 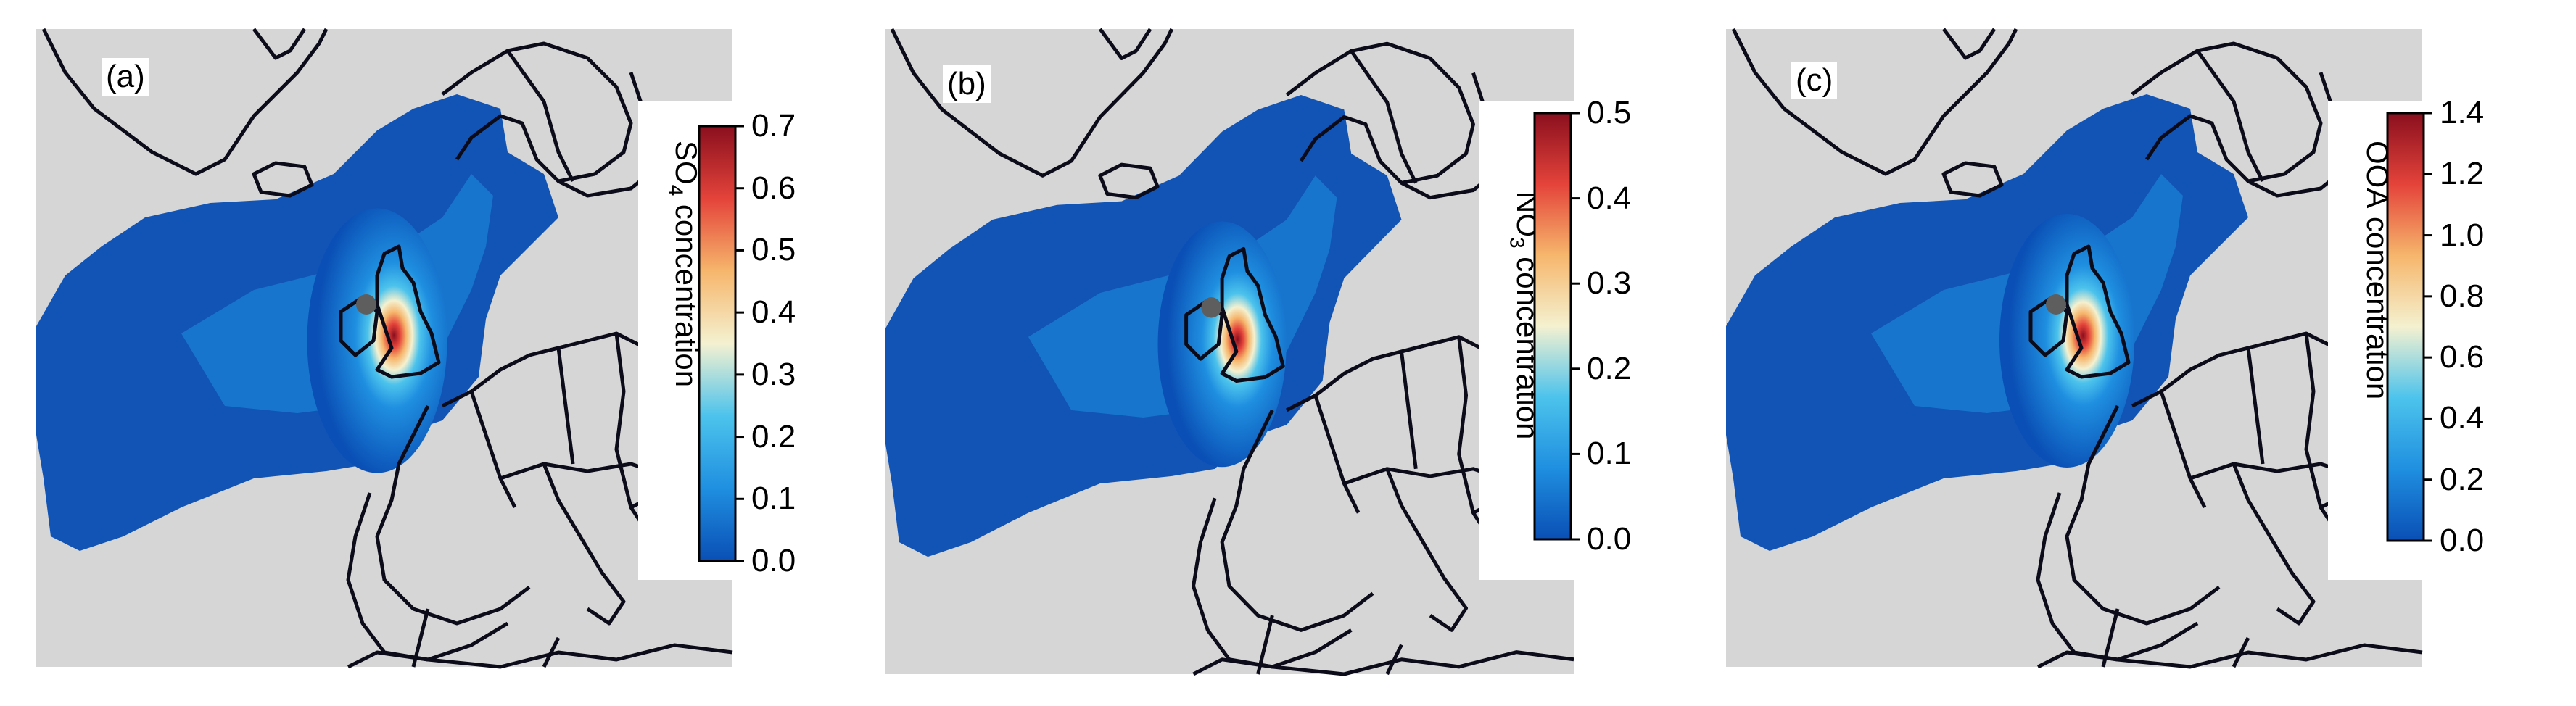 What do you see at coordinates (1814, 80) in the screenshot?
I see `panel-label: (c)` at bounding box center [1814, 80].